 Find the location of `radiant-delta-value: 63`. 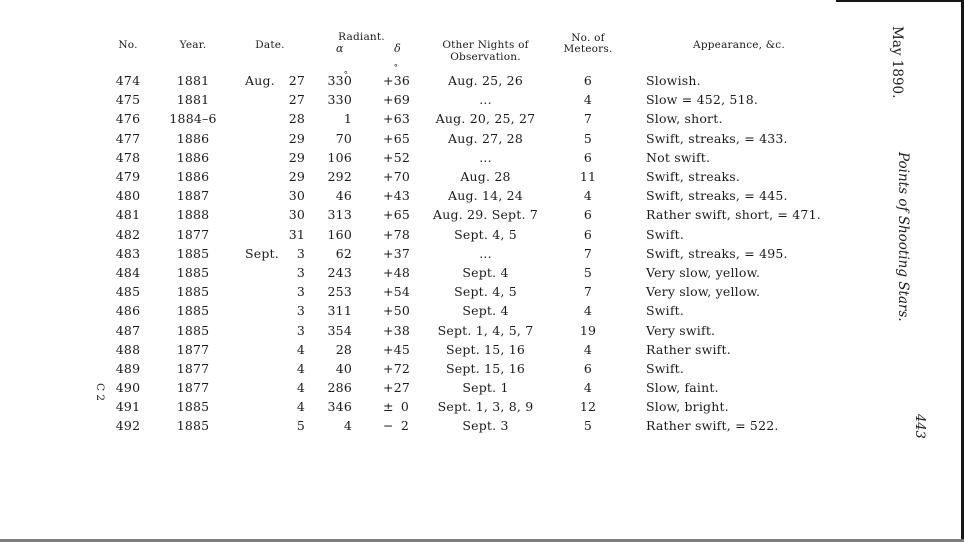

radiant-delta-value: 63 is located at coordinates (401, 119).